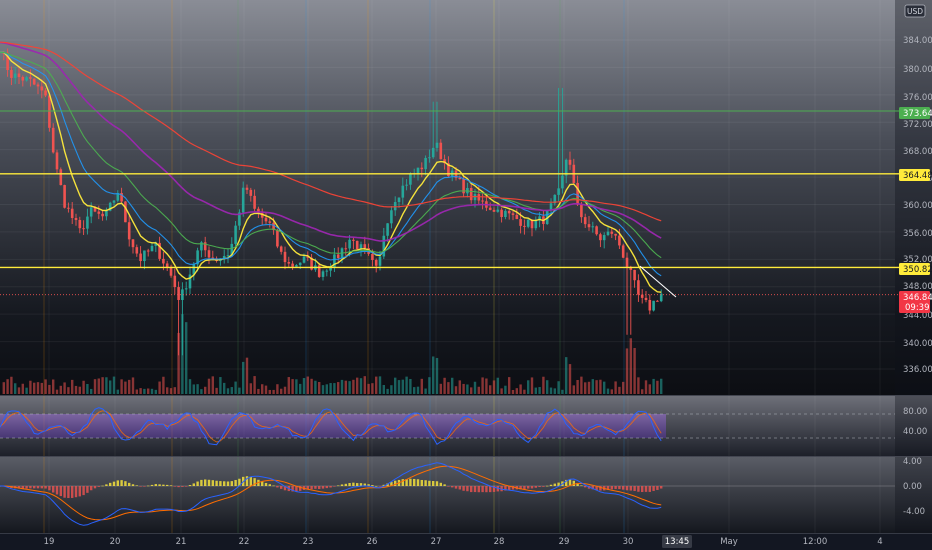 This screenshot has height=550, width=932. Describe the element at coordinates (915, 269) in the screenshot. I see `price-badge-lower: 350.82` at that location.